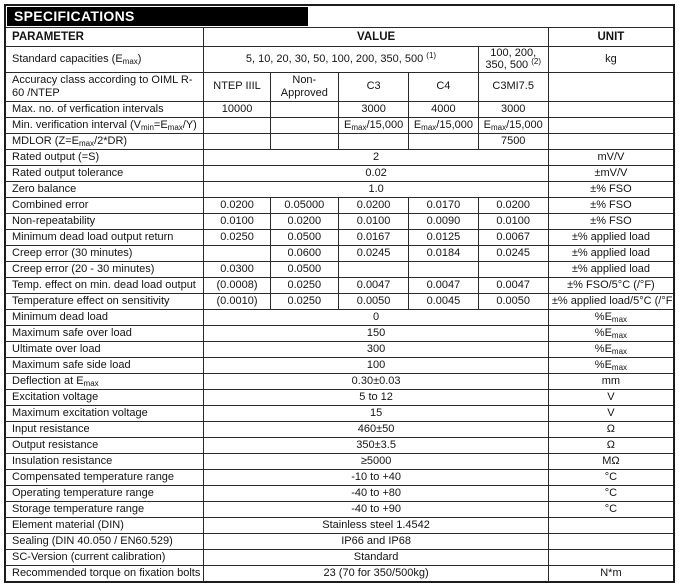 The height and width of the screenshot is (583, 679). I want to click on param-cell: Min. verification interval (Vmin=Emax/Y), so click(104, 125).